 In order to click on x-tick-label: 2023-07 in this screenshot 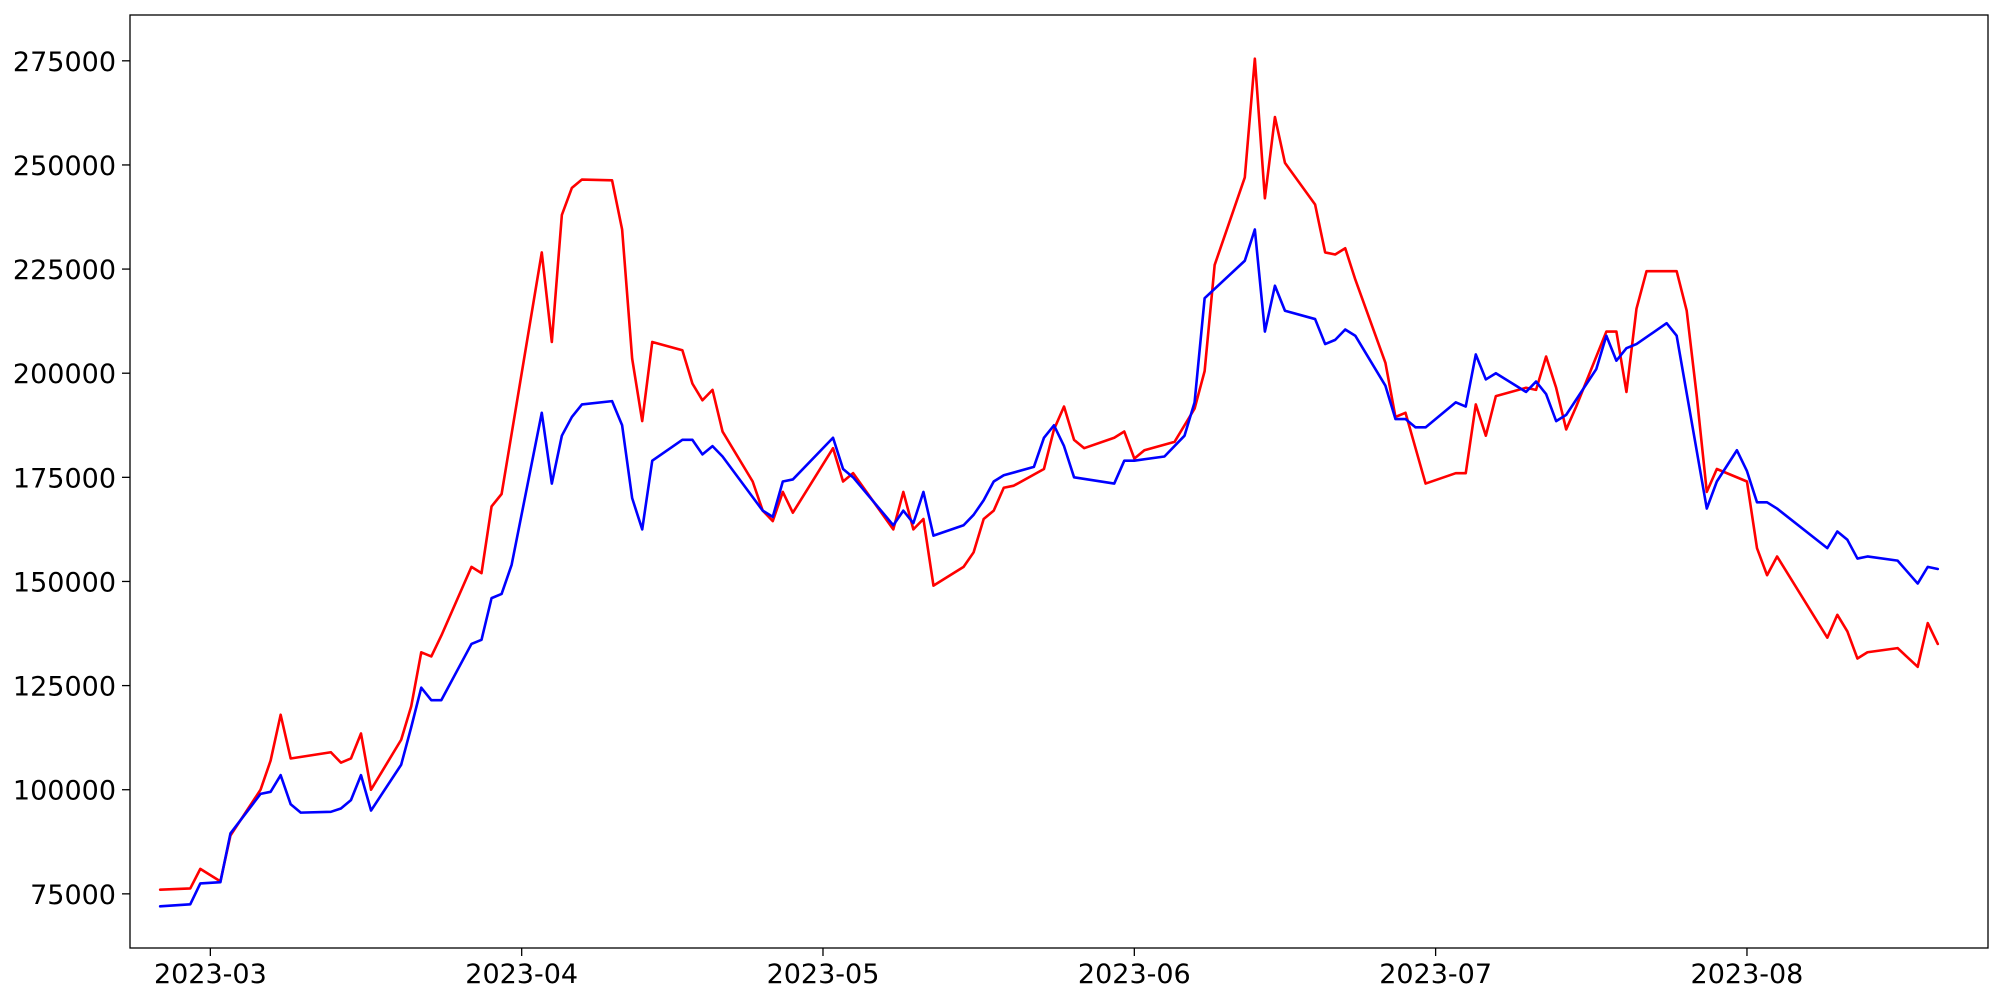, I will do `click(1435, 974)`.